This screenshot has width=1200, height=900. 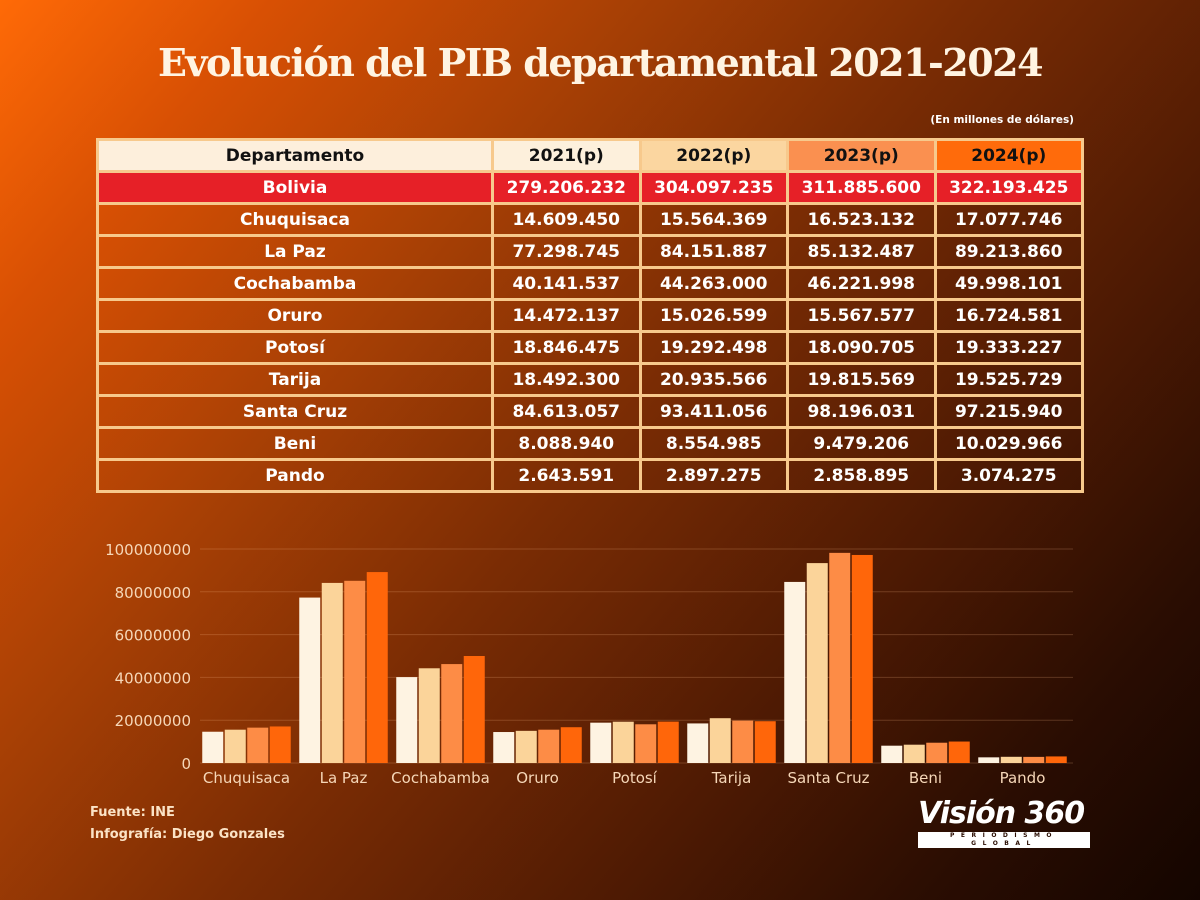 What do you see at coordinates (635, 778) in the screenshot?
I see `x-tick-label: Potosí` at bounding box center [635, 778].